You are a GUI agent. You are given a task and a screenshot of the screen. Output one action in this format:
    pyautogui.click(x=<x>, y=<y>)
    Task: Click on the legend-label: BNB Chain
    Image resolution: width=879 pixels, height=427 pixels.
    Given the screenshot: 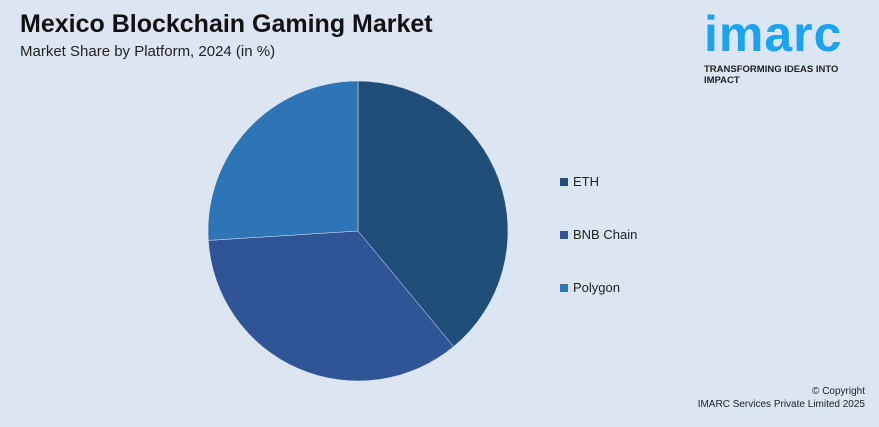 What is the action you would take?
    pyautogui.click(x=605, y=234)
    